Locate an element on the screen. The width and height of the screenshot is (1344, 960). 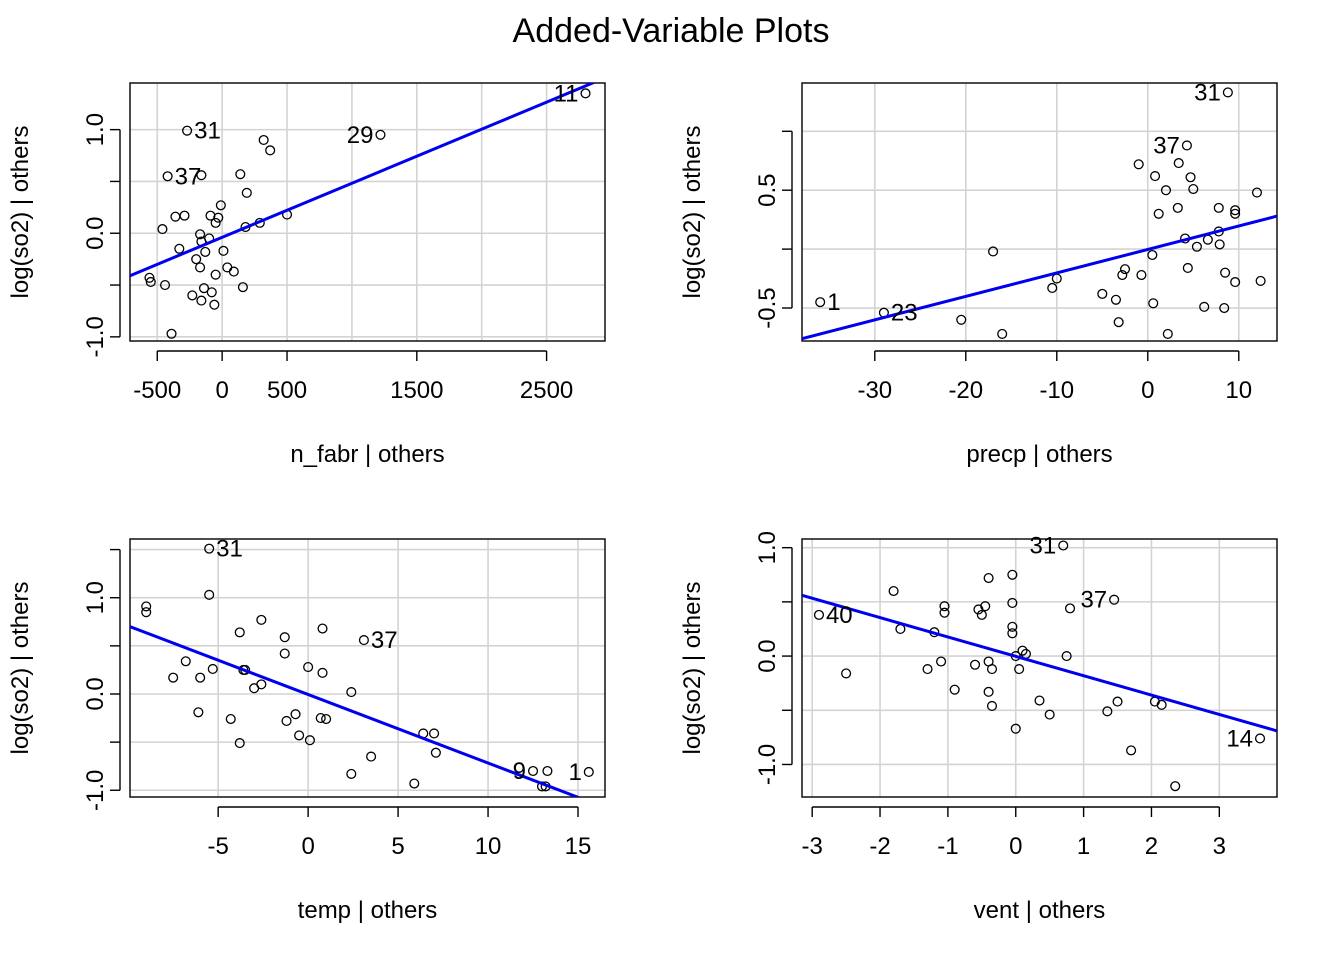
point-id-label: 1 is located at coordinates (833, 302).